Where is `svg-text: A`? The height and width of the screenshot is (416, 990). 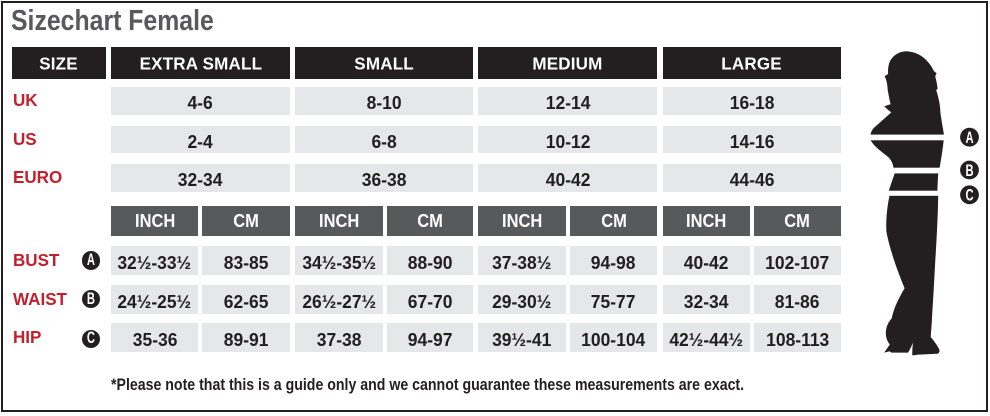 svg-text: A is located at coordinates (969, 137).